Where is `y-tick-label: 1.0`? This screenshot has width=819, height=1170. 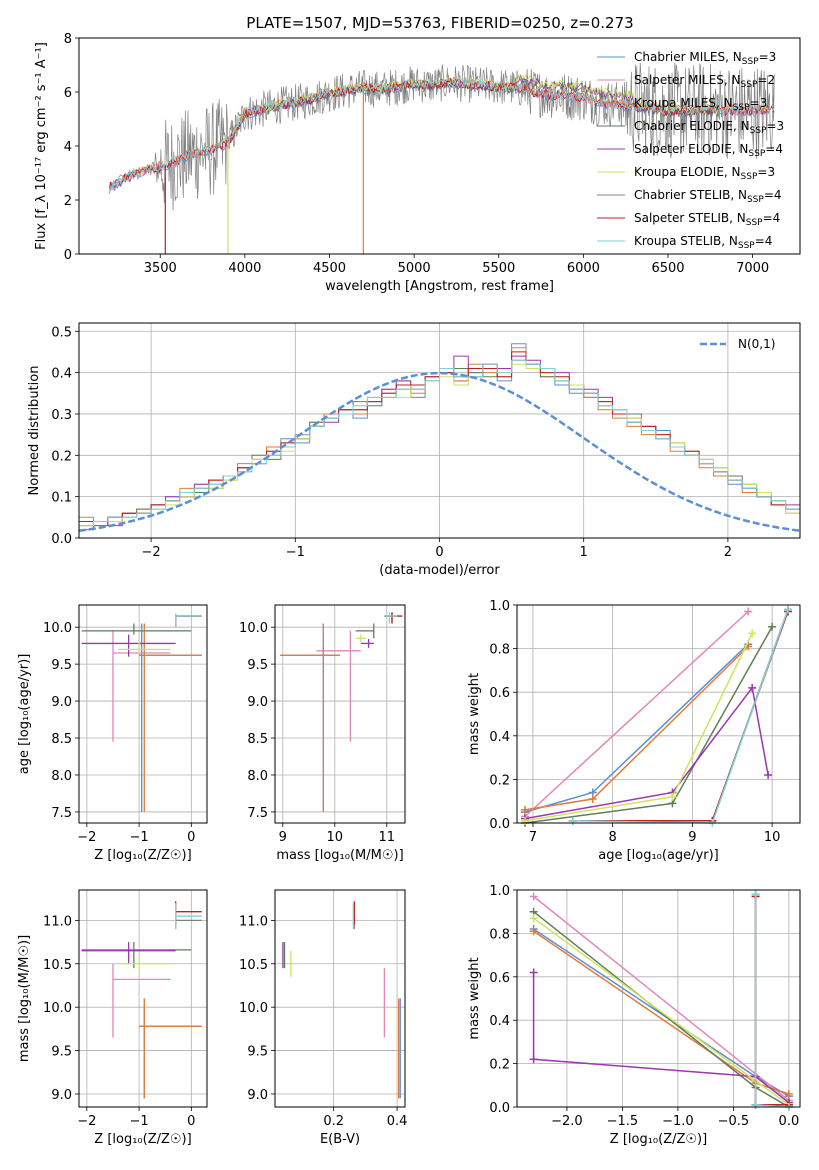
y-tick-label: 1.0 is located at coordinates (499, 606).